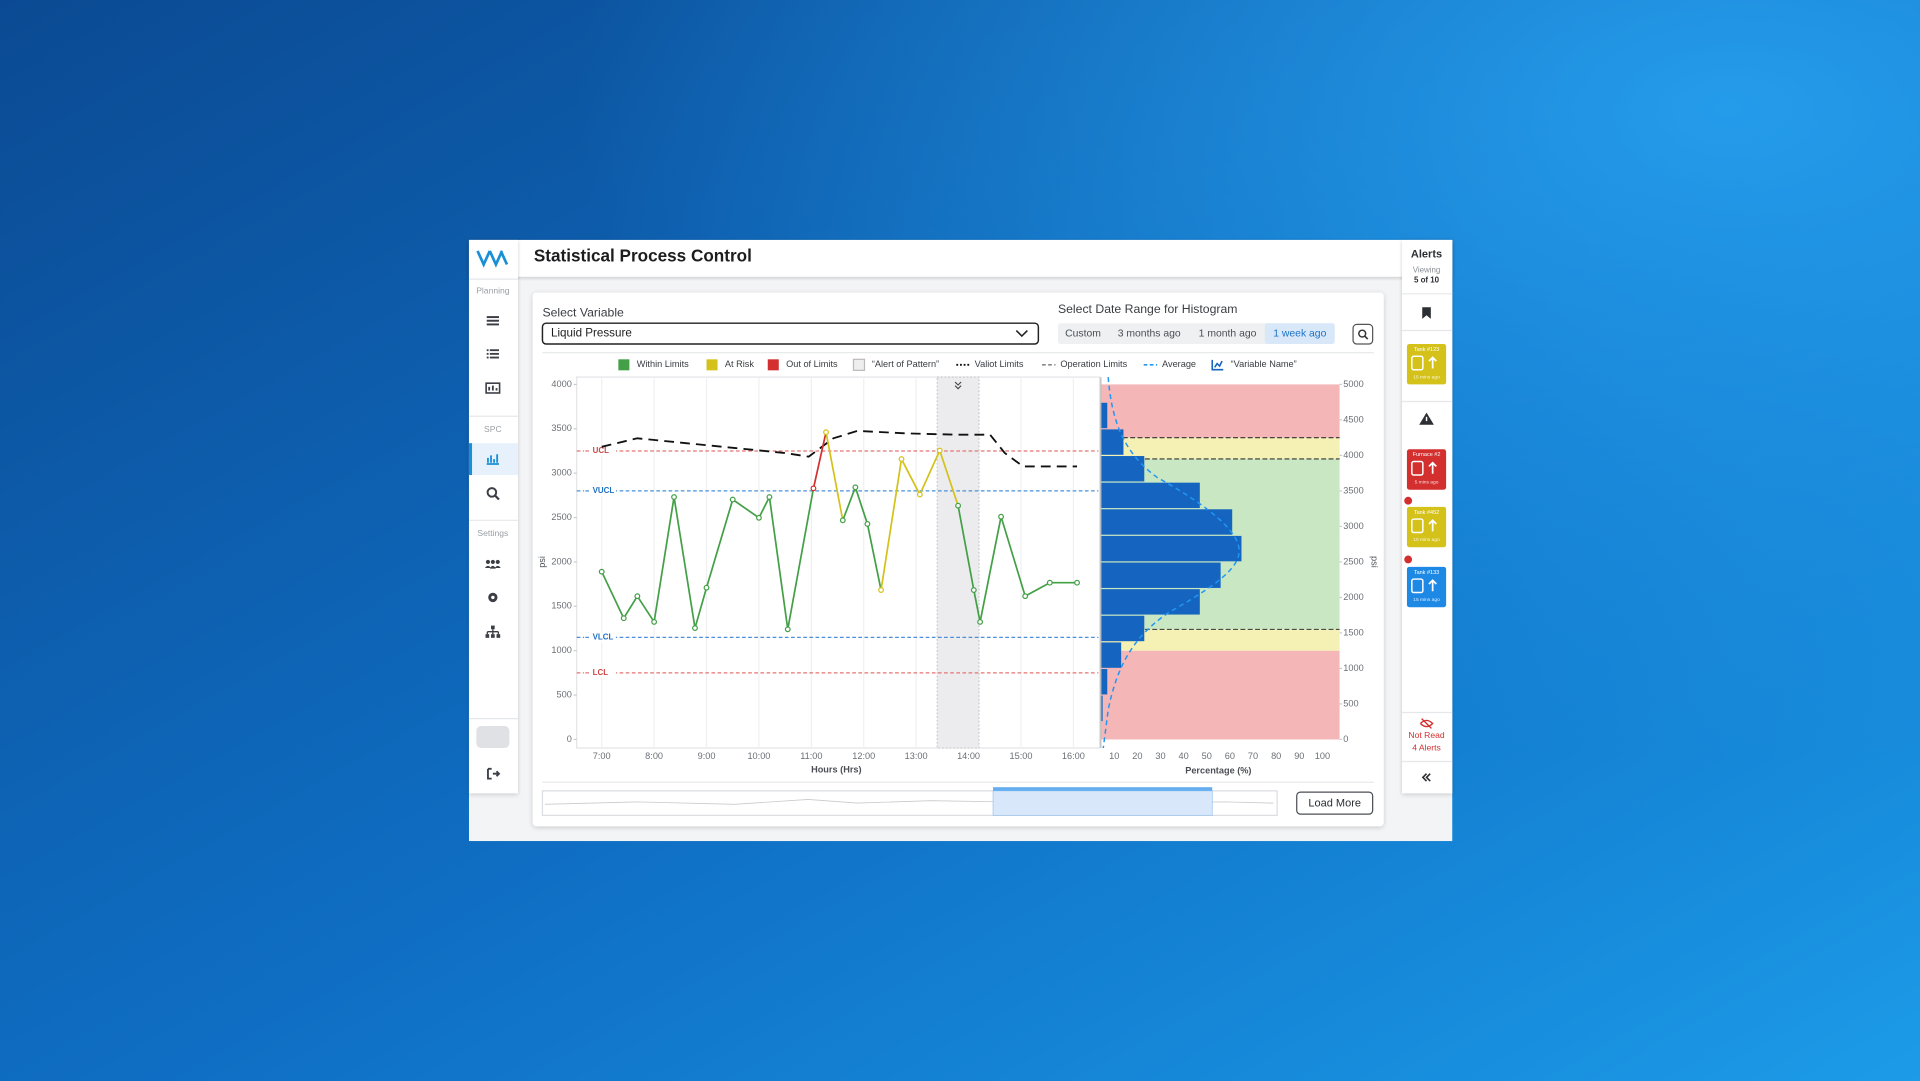 The image size is (1920, 1081). What do you see at coordinates (1148, 309) in the screenshot?
I see `date-range-label: Select Date Range for Histogram` at bounding box center [1148, 309].